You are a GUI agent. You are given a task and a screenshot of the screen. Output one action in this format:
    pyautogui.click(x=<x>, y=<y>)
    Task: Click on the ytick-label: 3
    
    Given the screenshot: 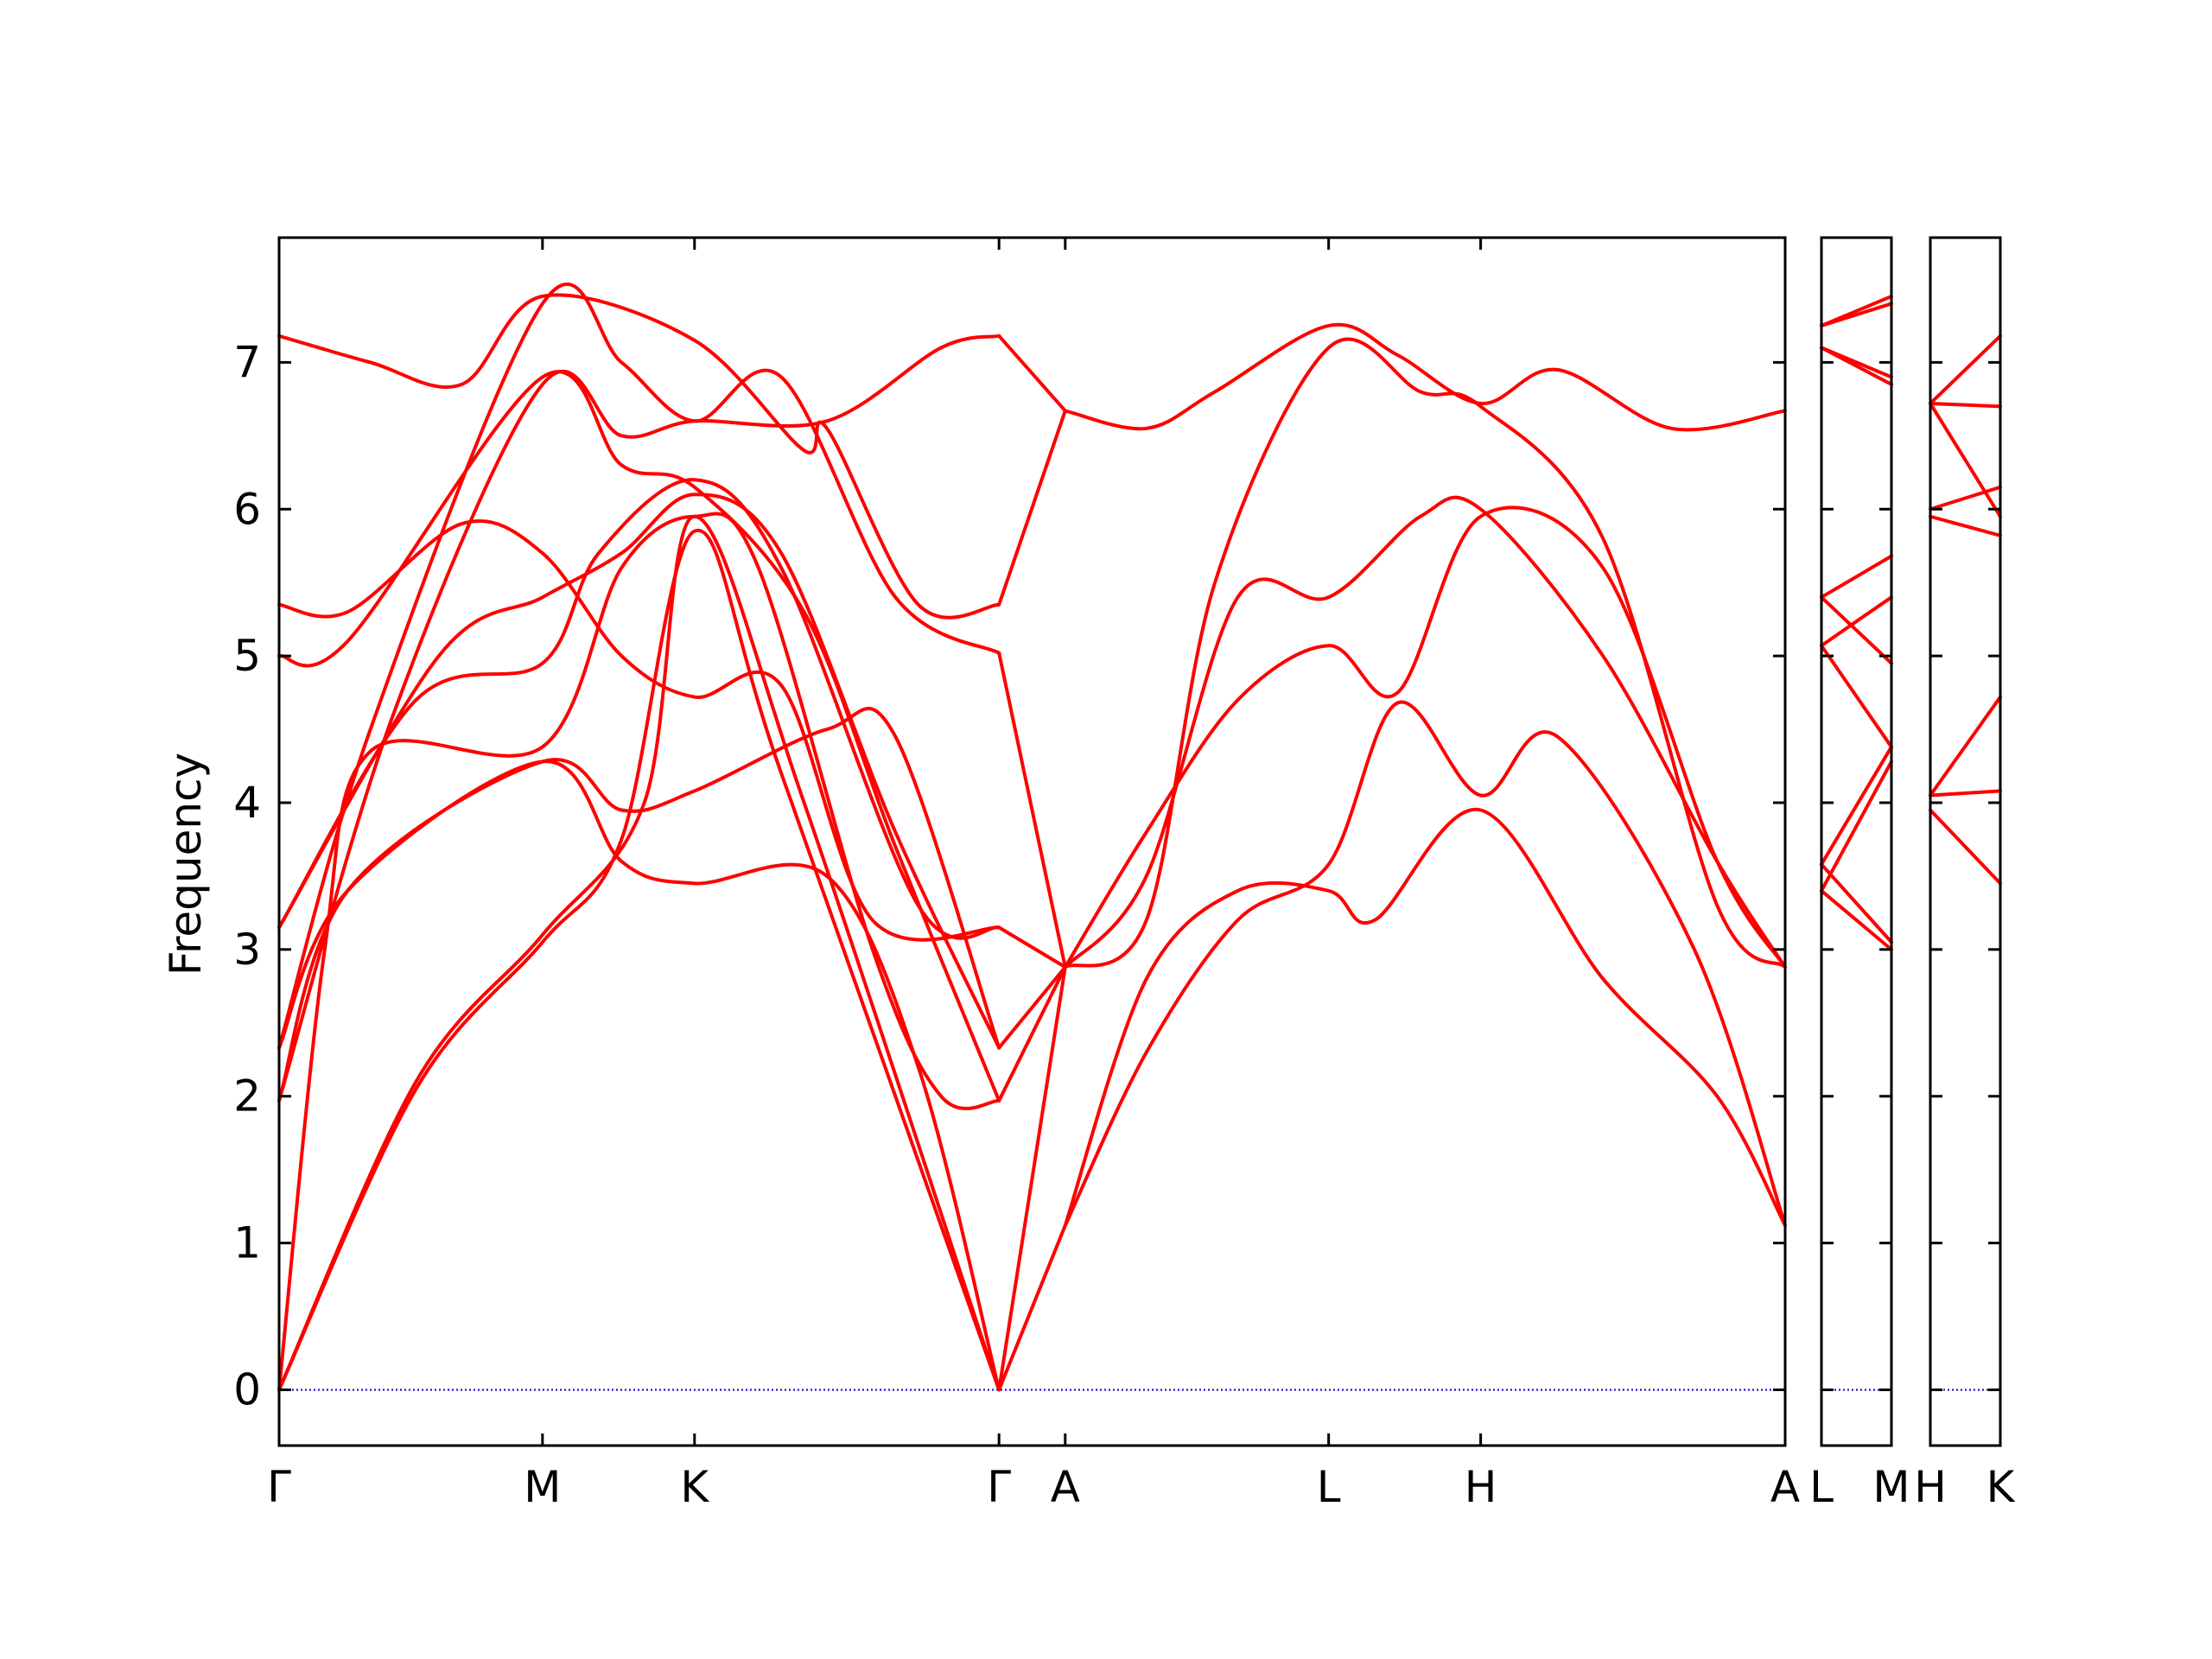 What is the action you would take?
    pyautogui.click(x=247, y=950)
    